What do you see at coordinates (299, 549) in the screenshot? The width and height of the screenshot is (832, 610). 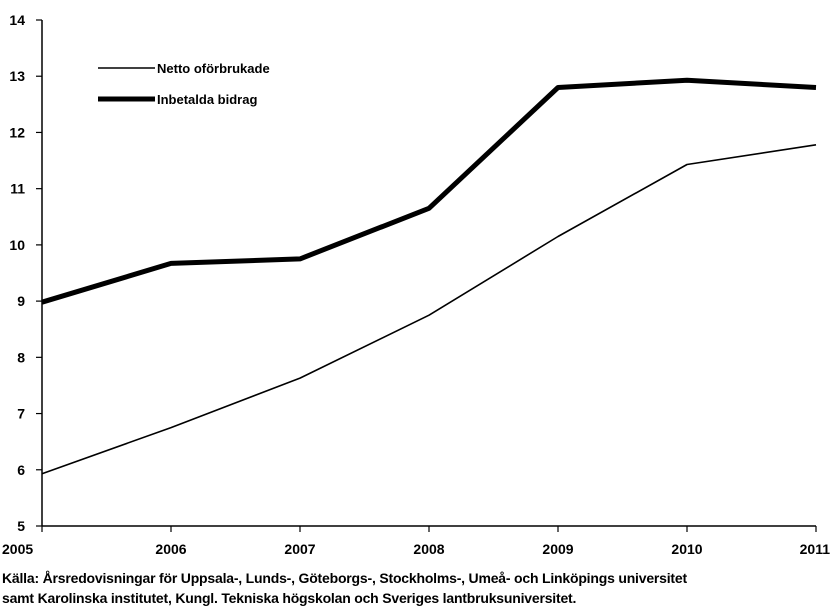 I see `x-tick-label: 2007` at bounding box center [299, 549].